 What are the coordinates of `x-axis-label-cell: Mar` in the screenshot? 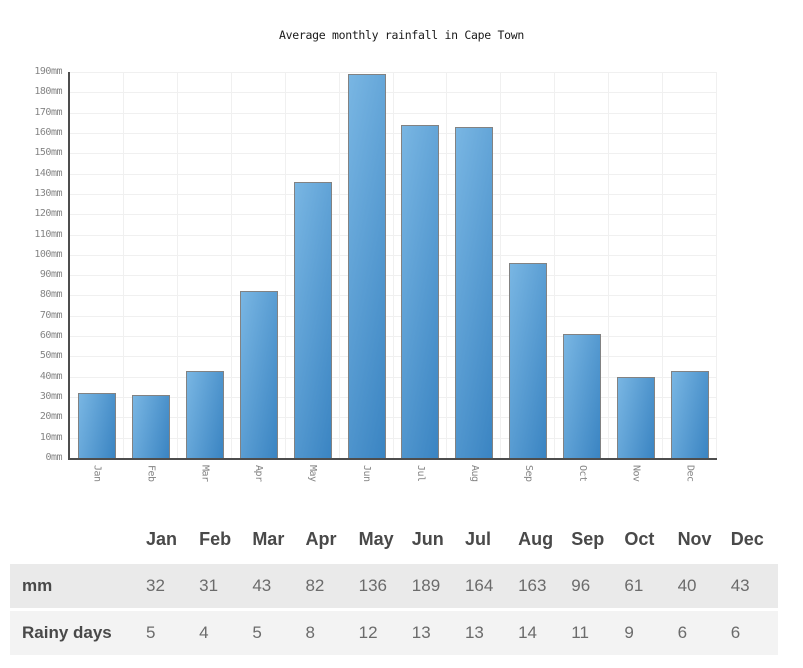 It's located at (205, 473).